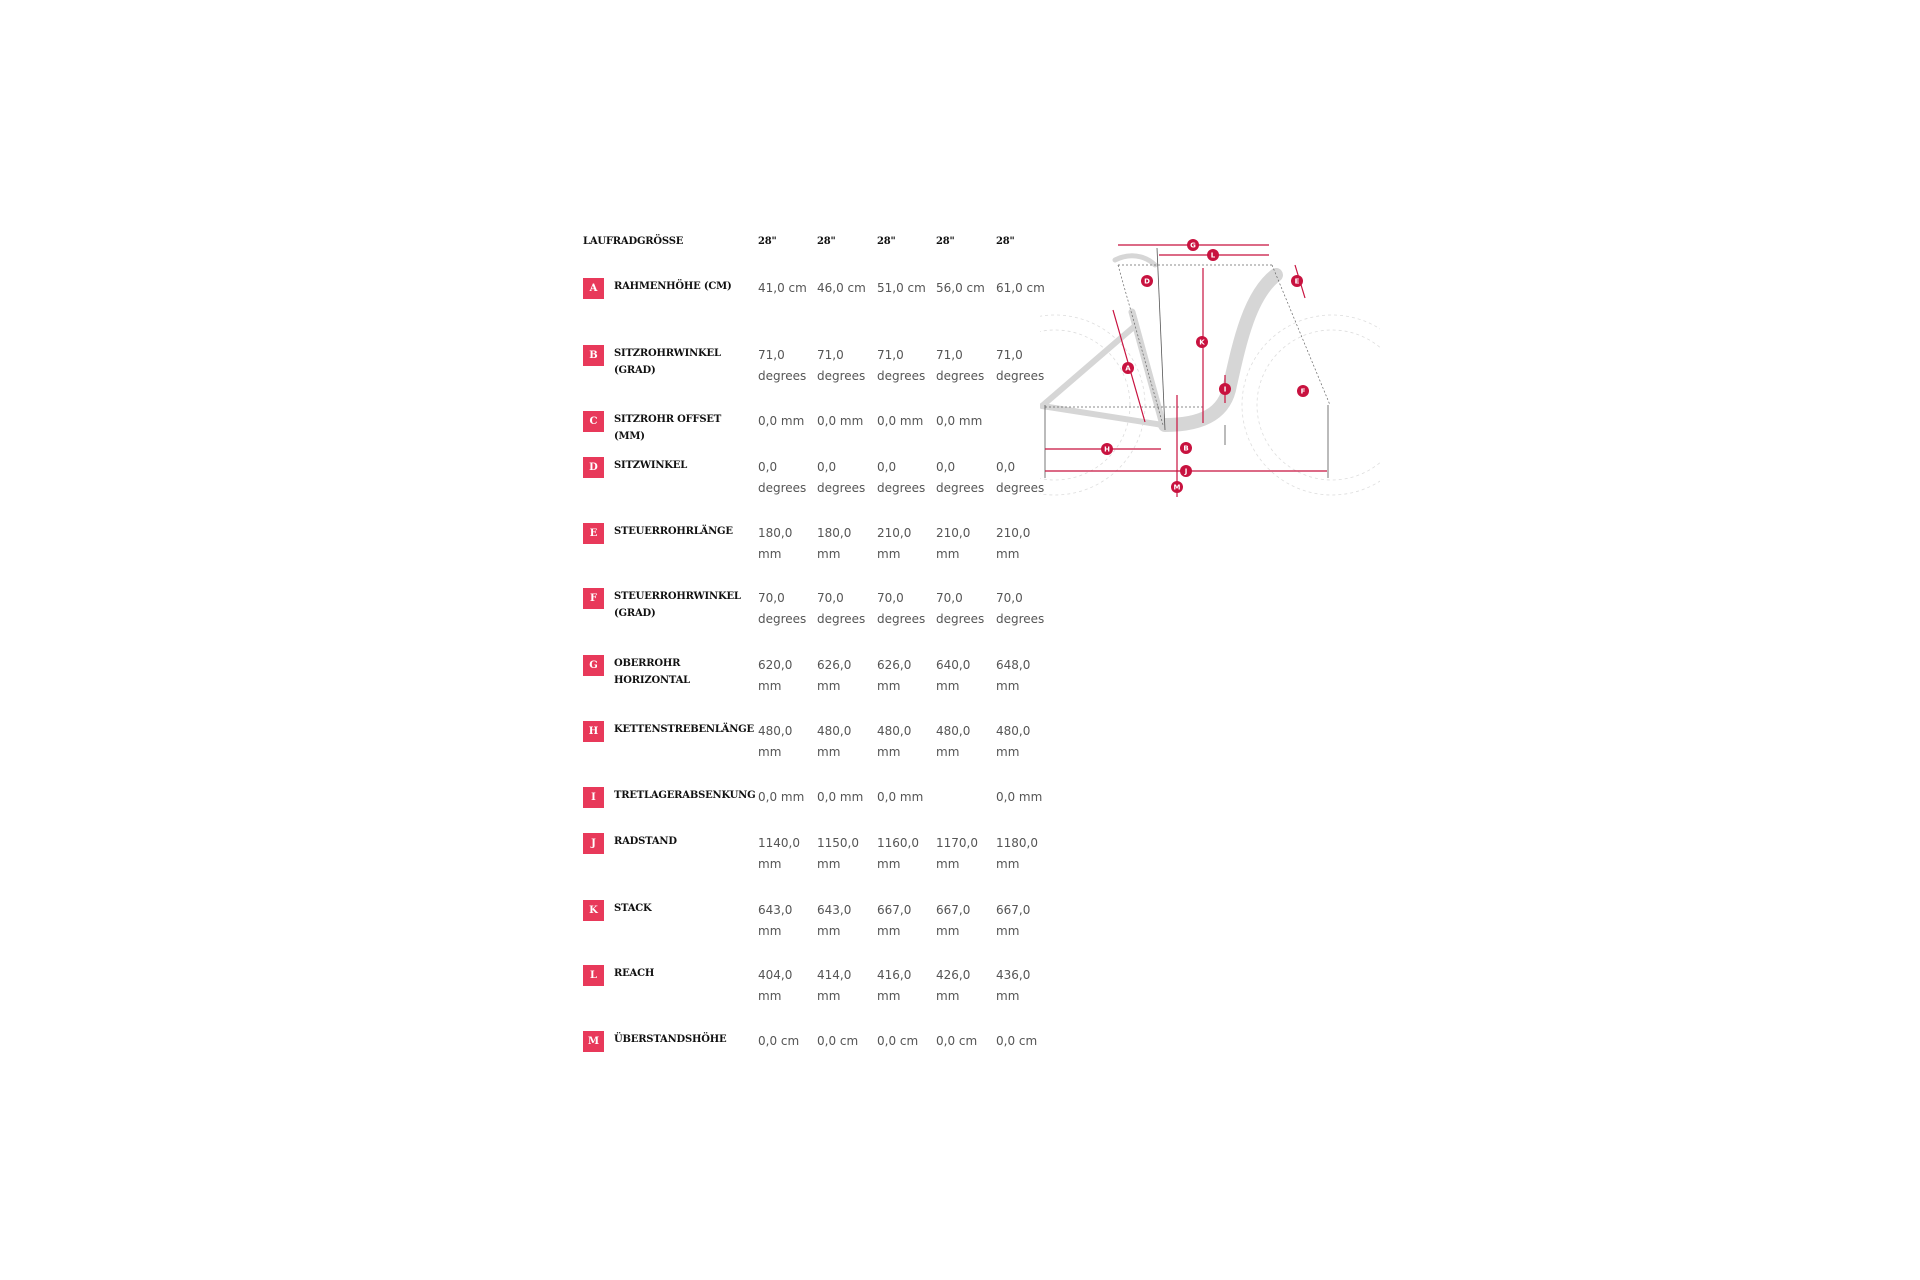 The image size is (1920, 1280). I want to click on row-key-badge: D, so click(593, 467).